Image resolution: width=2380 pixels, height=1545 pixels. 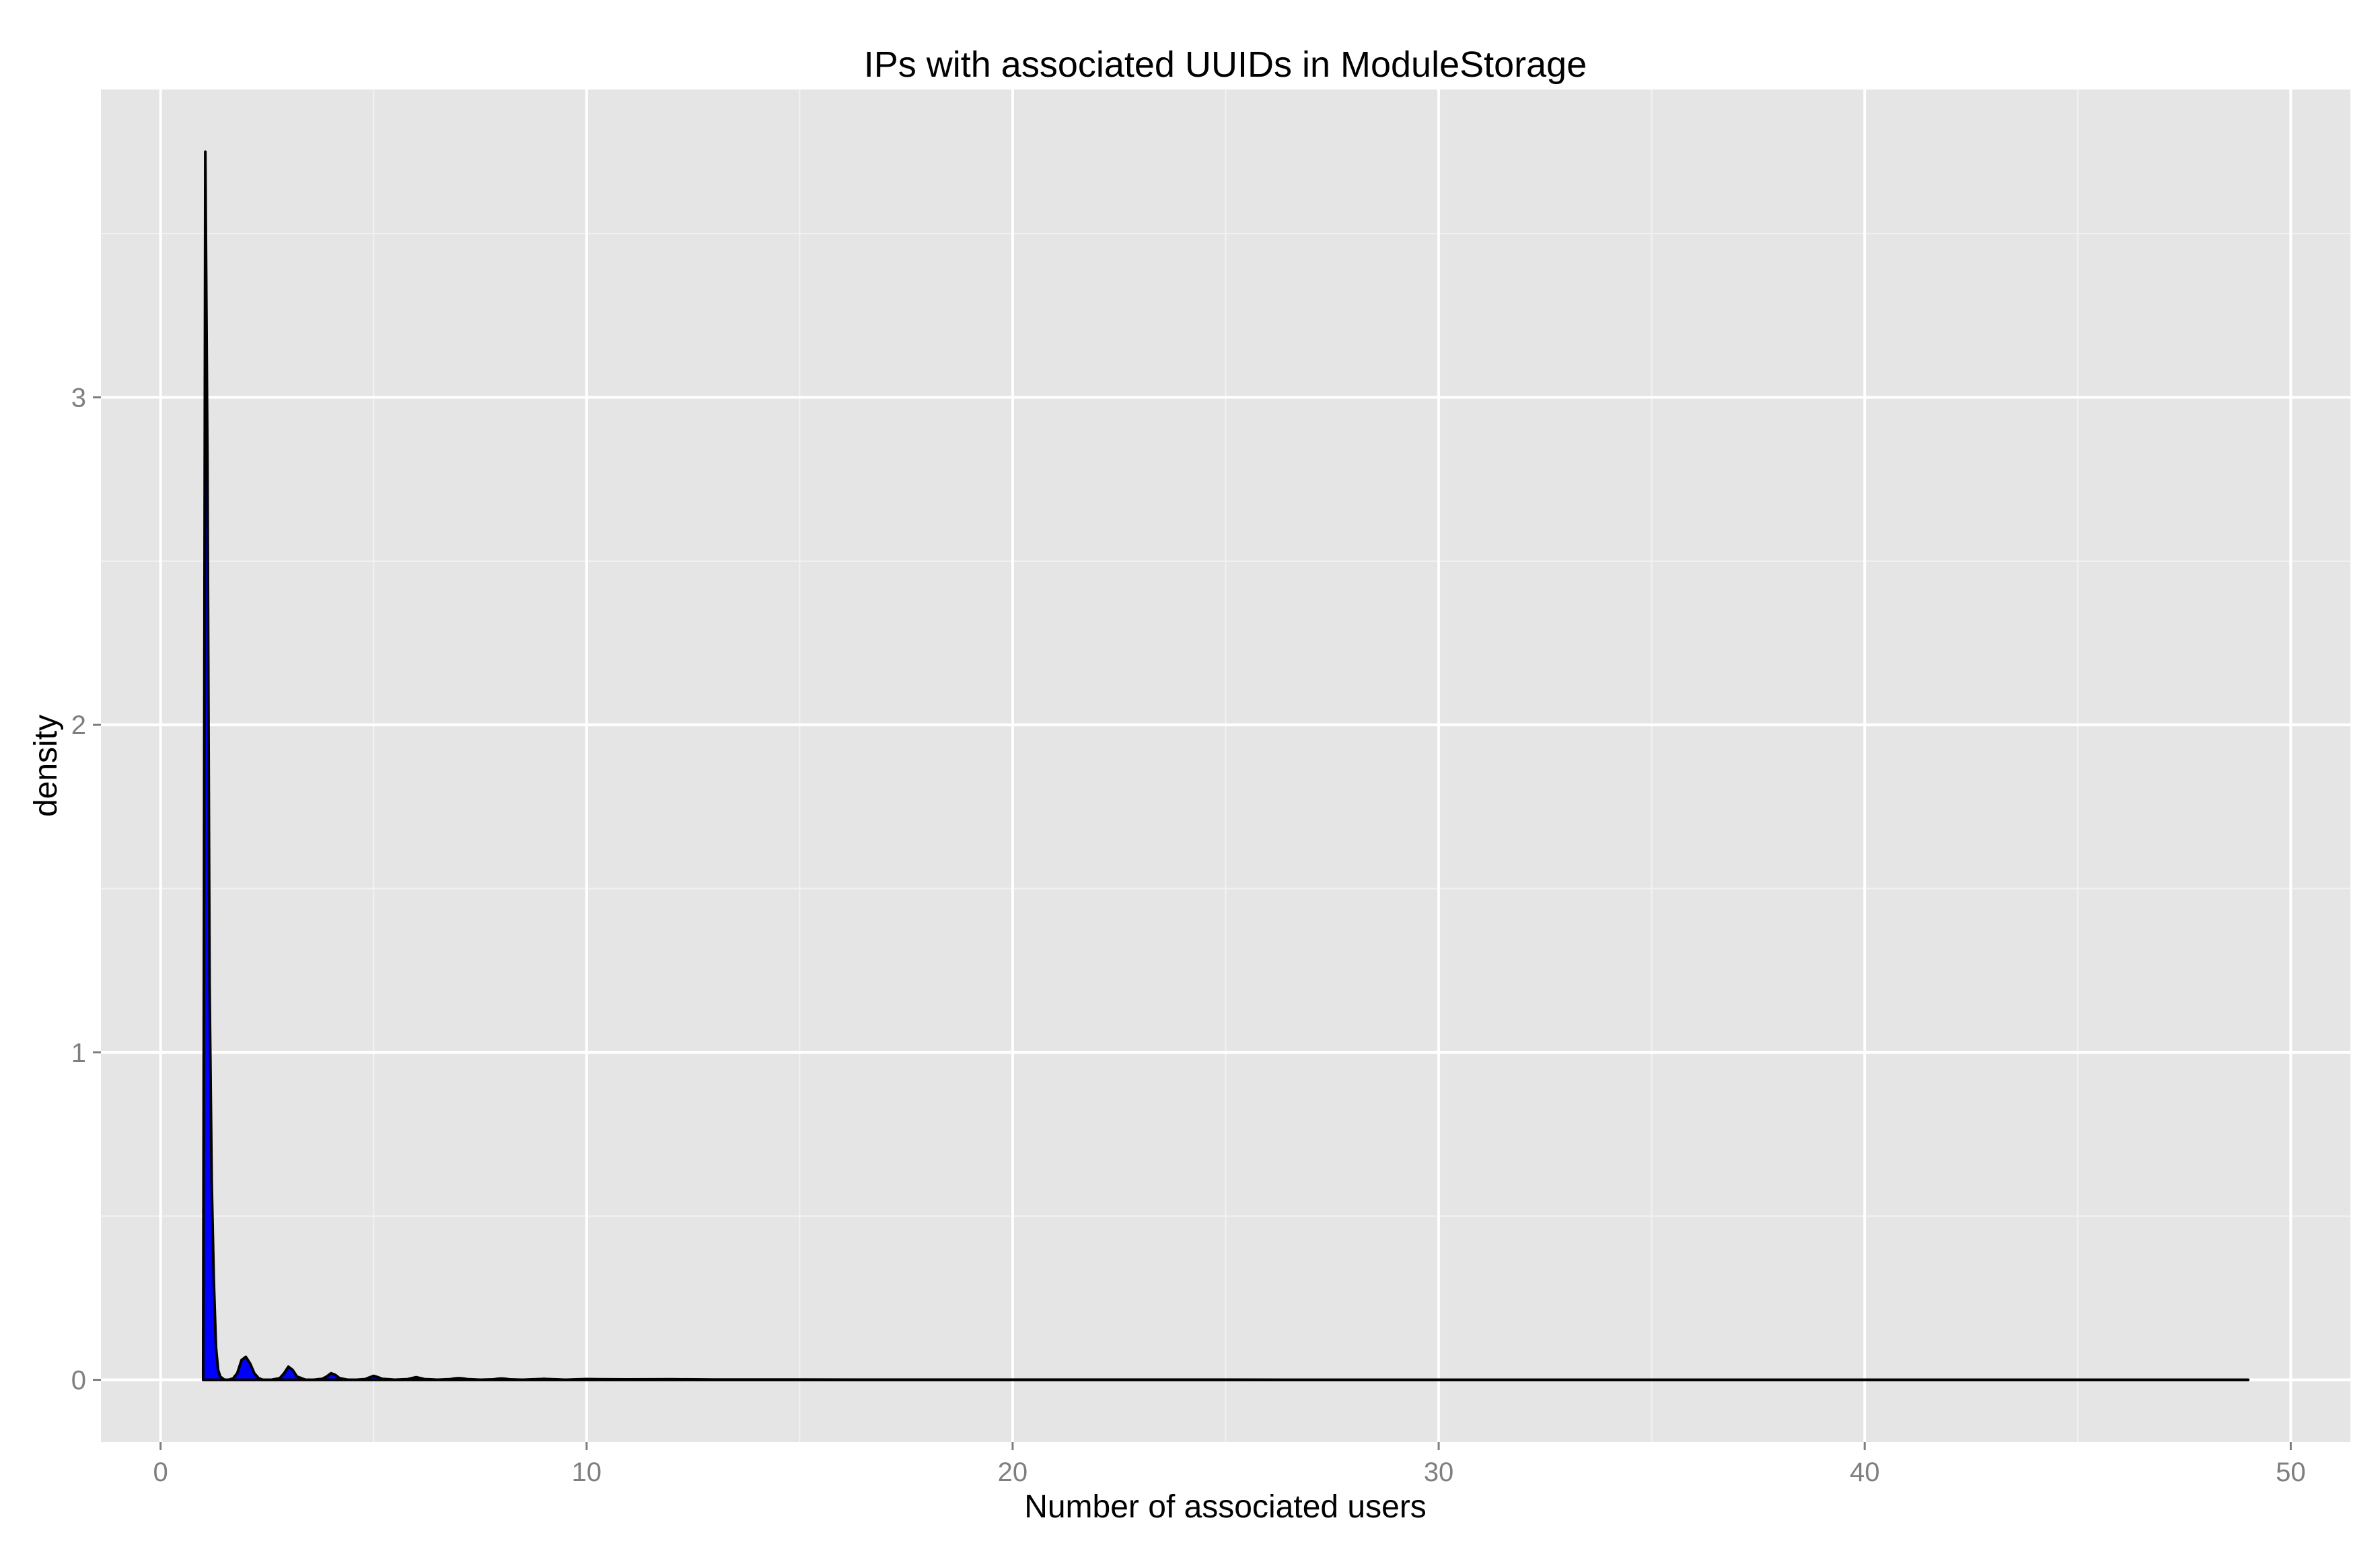 I want to click on x-axis-label: Number of associated users, so click(x=1225, y=1507).